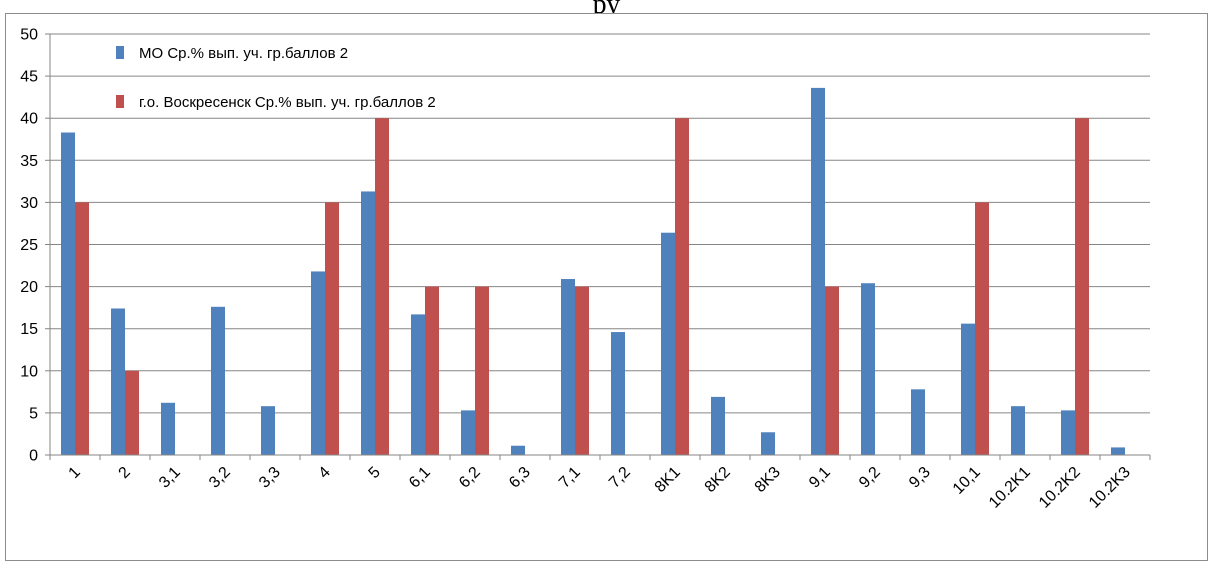 This screenshot has height=564, width=1213. What do you see at coordinates (1060, 488) in the screenshot?
I see `x-tick-label: 10.2K2` at bounding box center [1060, 488].